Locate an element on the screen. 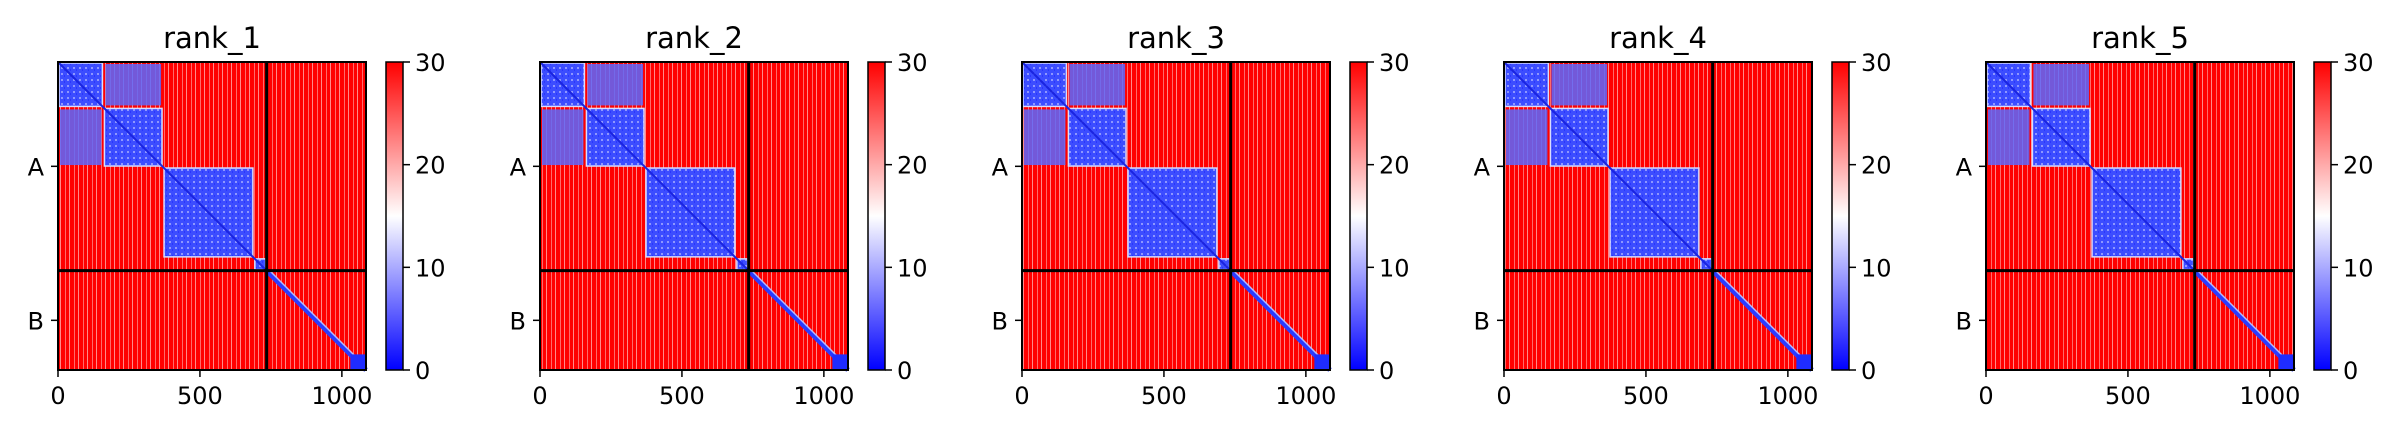  panel-title: rank_1 is located at coordinates (212, 38).